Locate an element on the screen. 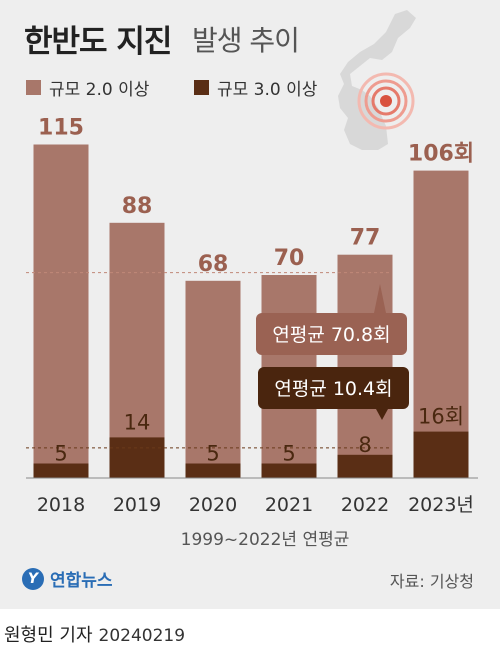 The height and width of the screenshot is (649, 500). yonhap-logo: Y 연합뉴스 is located at coordinates (67, 578).